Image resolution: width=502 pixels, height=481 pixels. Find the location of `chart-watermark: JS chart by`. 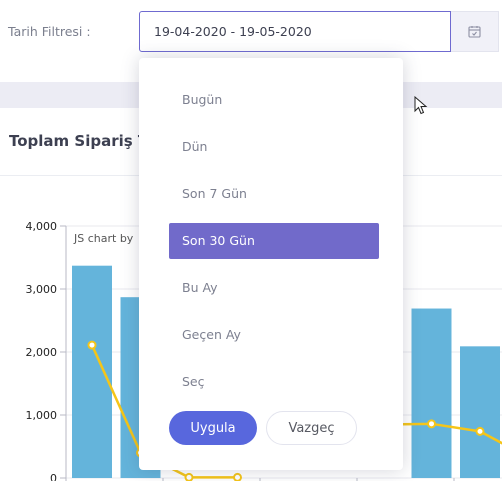

chart-watermark: JS chart by is located at coordinates (103, 238).